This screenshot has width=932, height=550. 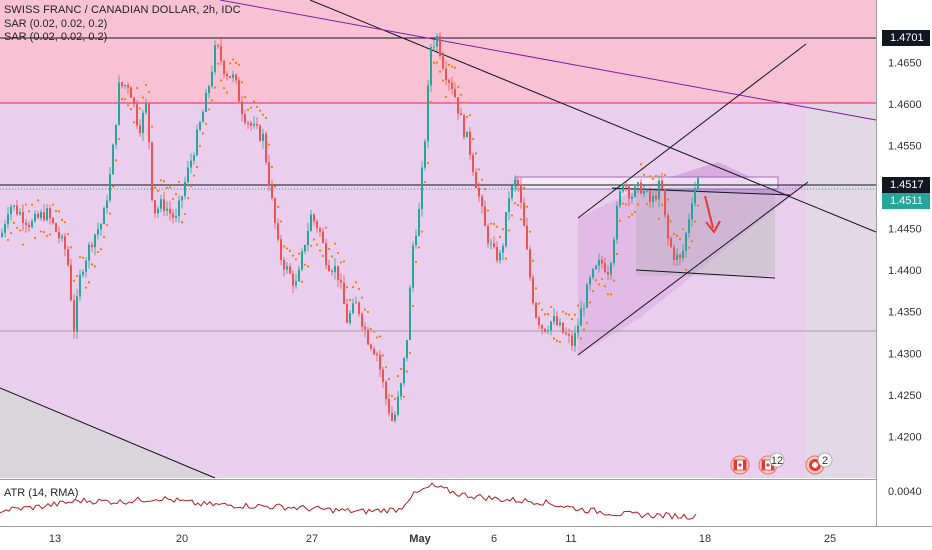 I want to click on event-badge-canada-12: 12, so click(x=771, y=463).